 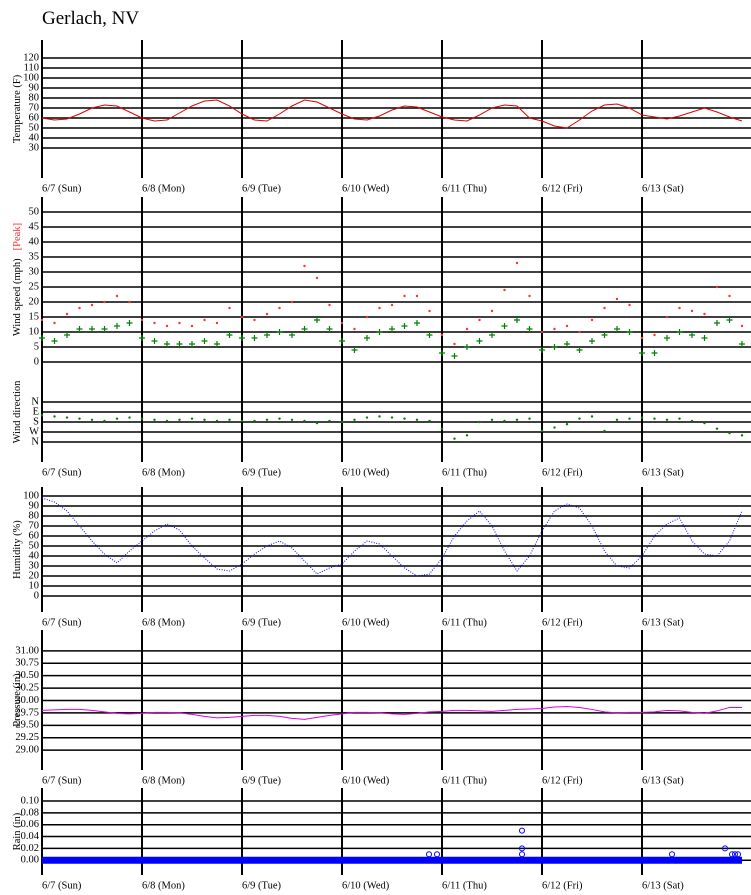 I want to click on y-tick-label: 80, so click(x=34, y=97).